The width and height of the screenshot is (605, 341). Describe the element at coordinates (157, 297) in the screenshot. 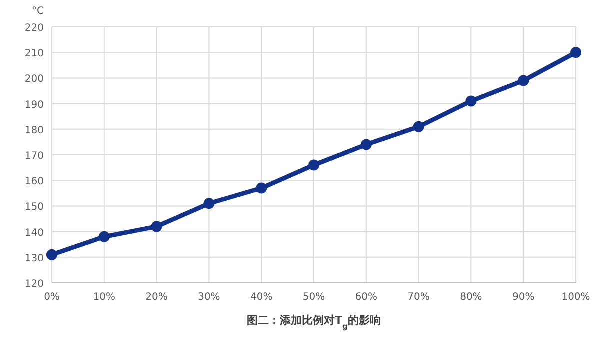

I see `x-tick-label: 20%` at that location.